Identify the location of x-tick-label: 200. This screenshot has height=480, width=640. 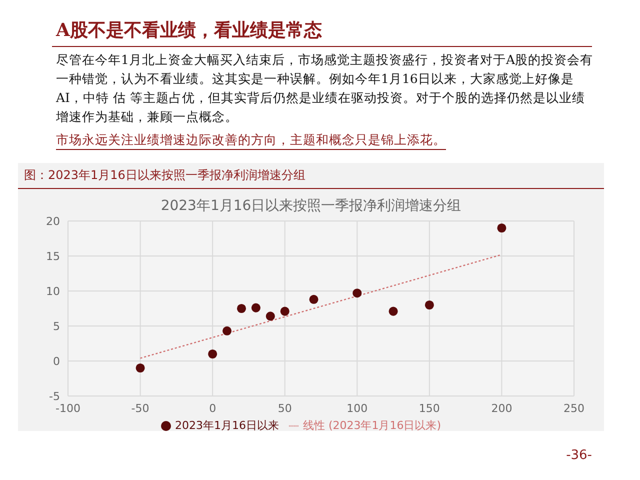
(501, 408).